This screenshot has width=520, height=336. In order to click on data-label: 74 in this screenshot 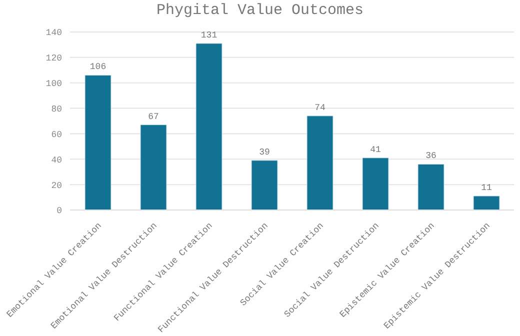, I will do `click(320, 107)`.